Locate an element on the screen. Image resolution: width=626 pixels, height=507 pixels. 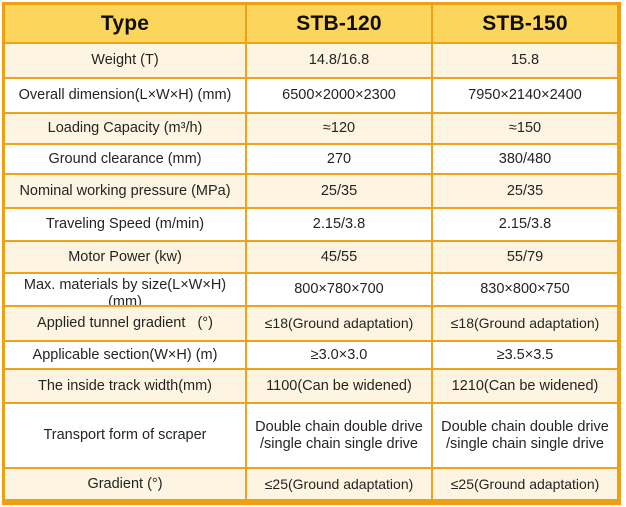
stb150-value: 830×800×750 is located at coordinates (524, 289).